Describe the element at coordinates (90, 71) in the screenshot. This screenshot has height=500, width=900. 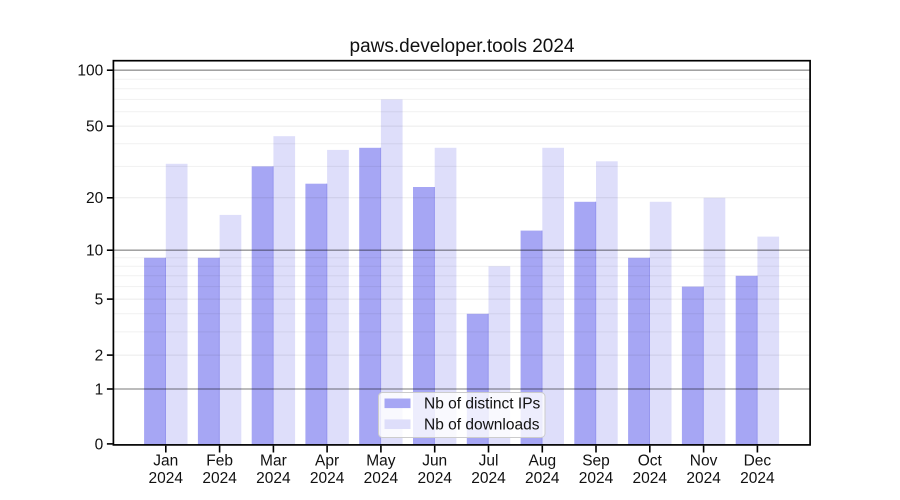
I see `svg-text: 100` at that location.